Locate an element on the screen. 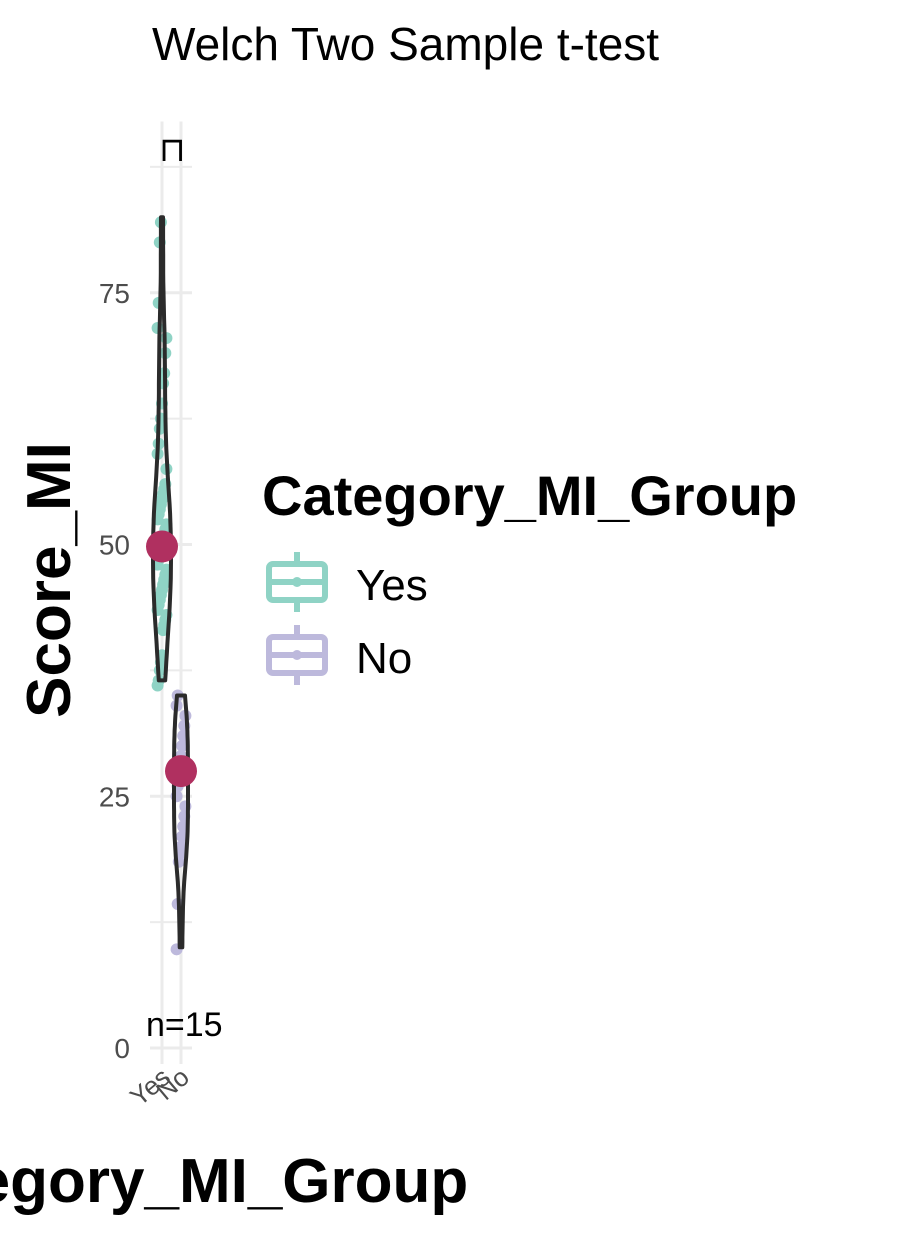 The height and width of the screenshot is (1237, 904). legend-label-yes: Yes is located at coordinates (392, 585).